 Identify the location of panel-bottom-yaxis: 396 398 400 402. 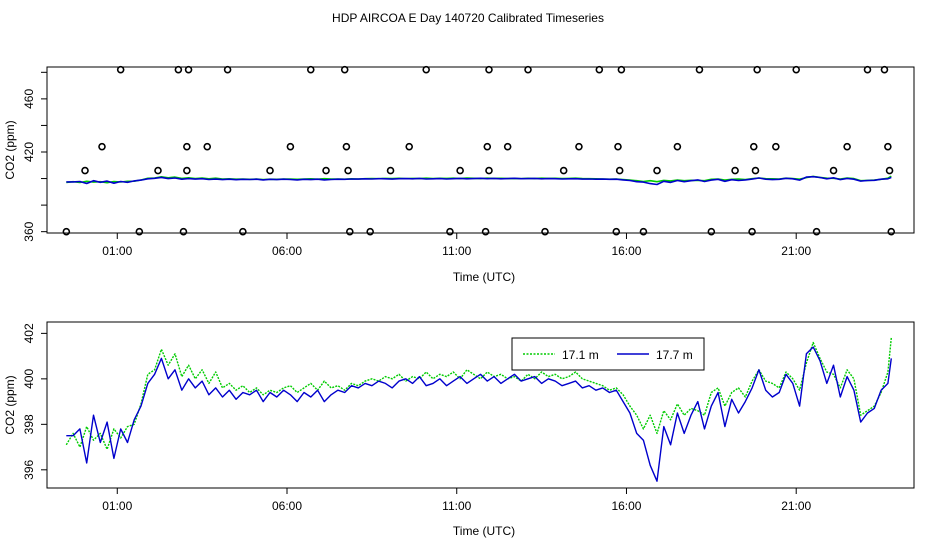
(34, 401).